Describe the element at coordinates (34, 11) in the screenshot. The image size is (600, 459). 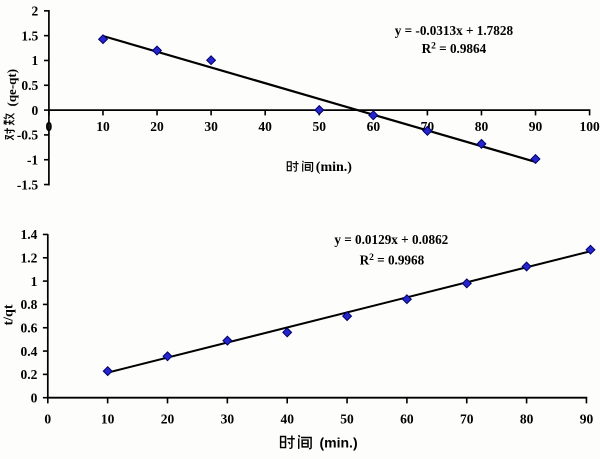
I see `svg-text: 2` at that location.